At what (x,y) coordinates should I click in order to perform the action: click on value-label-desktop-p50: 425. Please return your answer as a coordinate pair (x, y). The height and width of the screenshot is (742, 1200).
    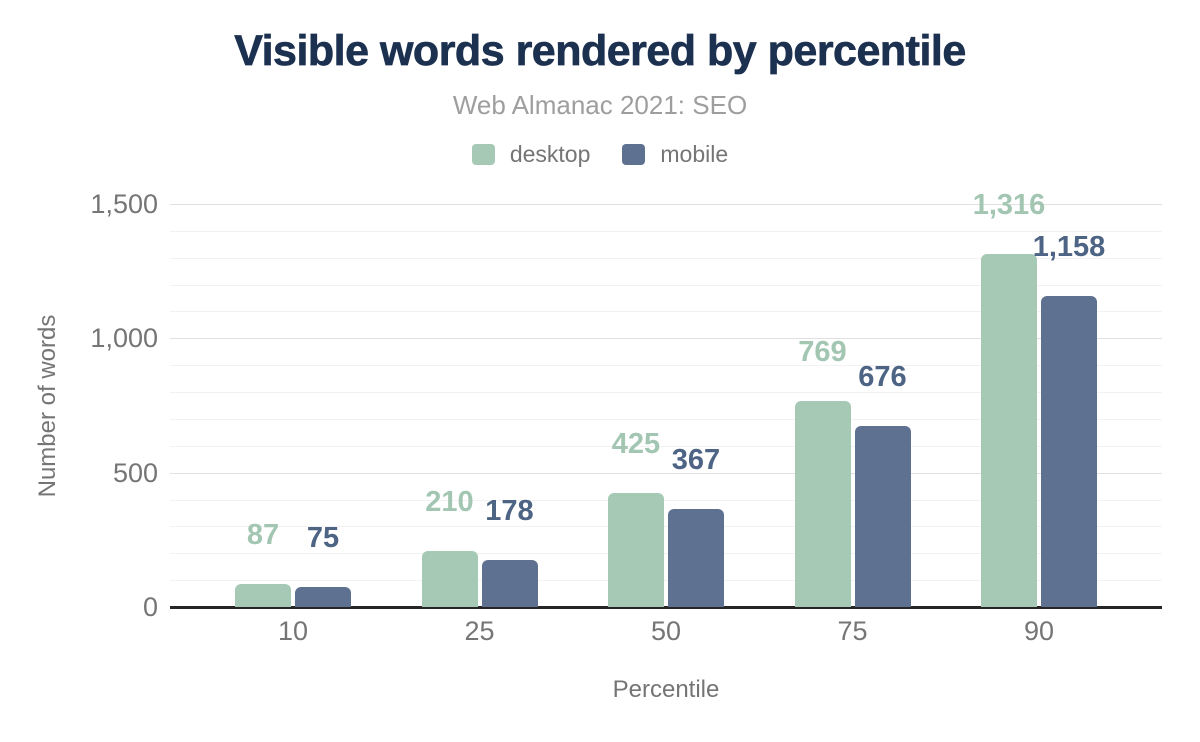
    Looking at the image, I should click on (636, 444).